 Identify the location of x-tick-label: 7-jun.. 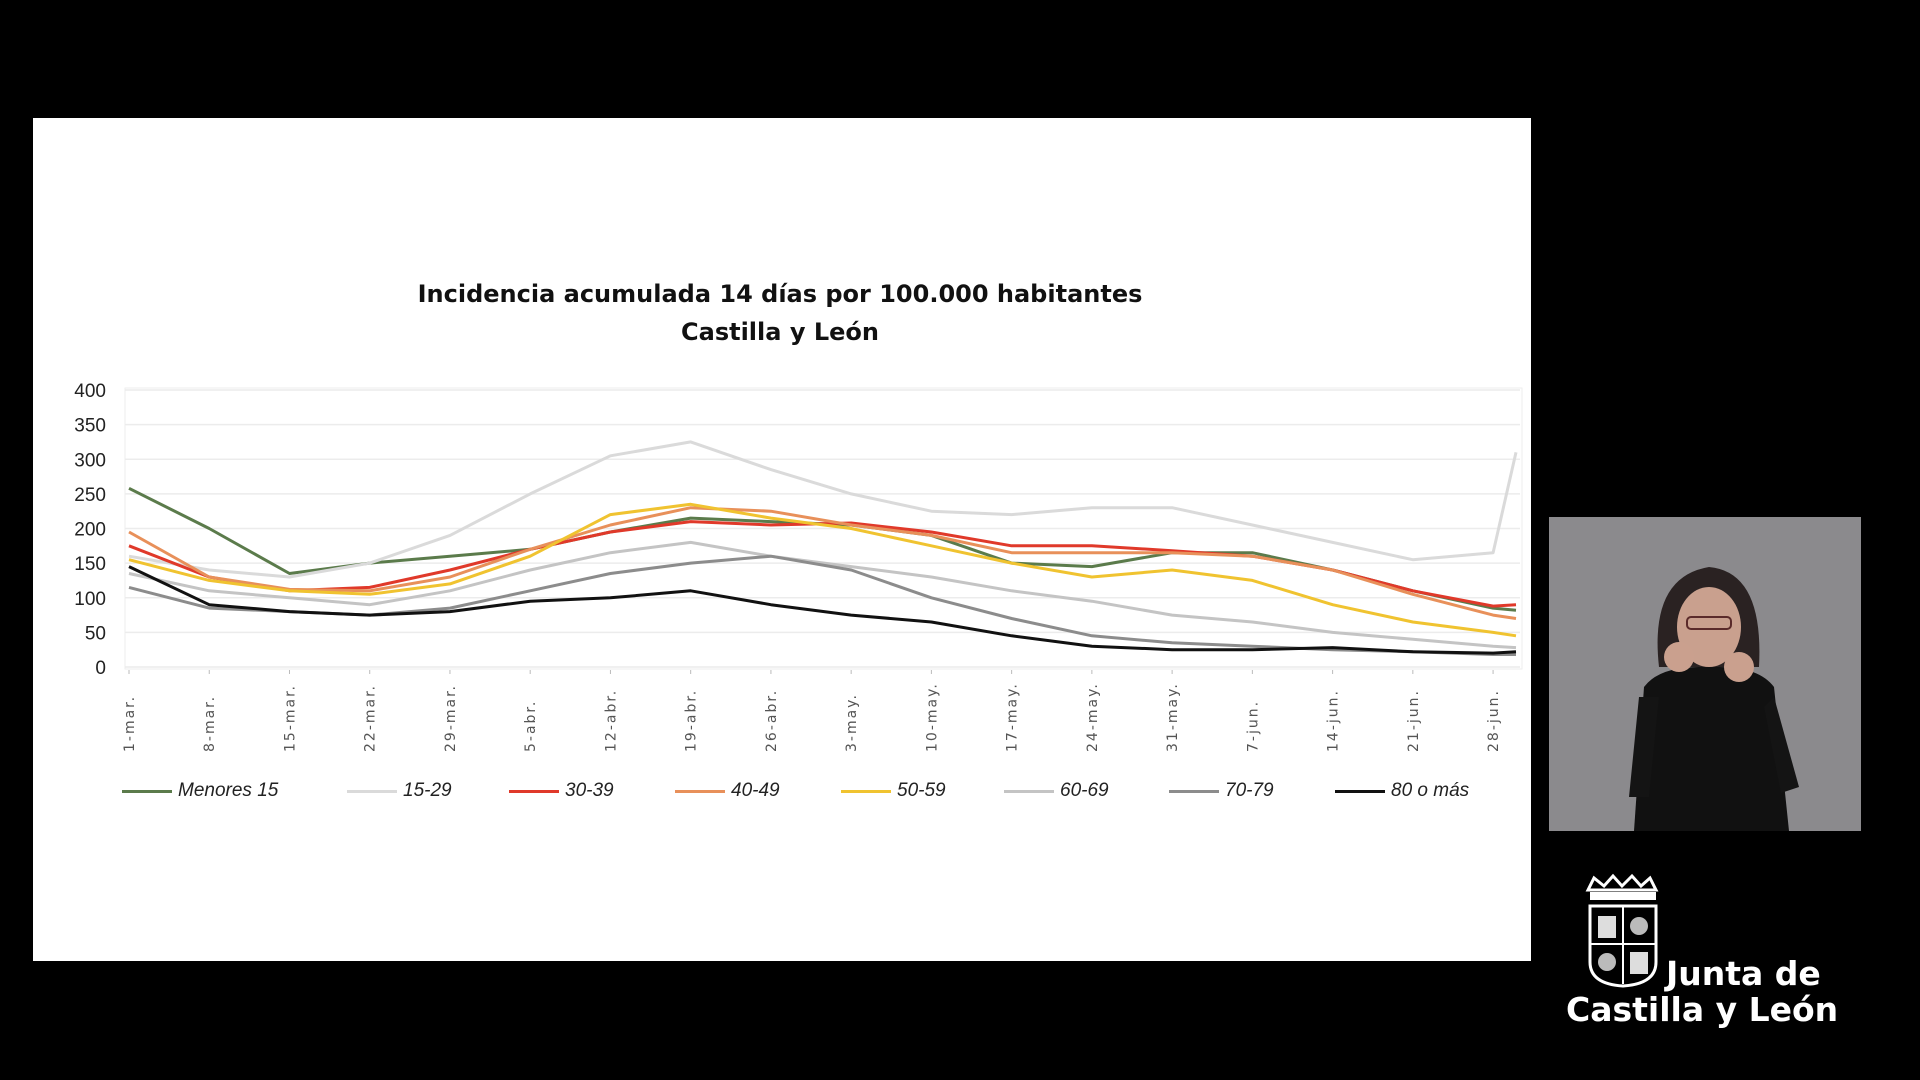
(1253, 726).